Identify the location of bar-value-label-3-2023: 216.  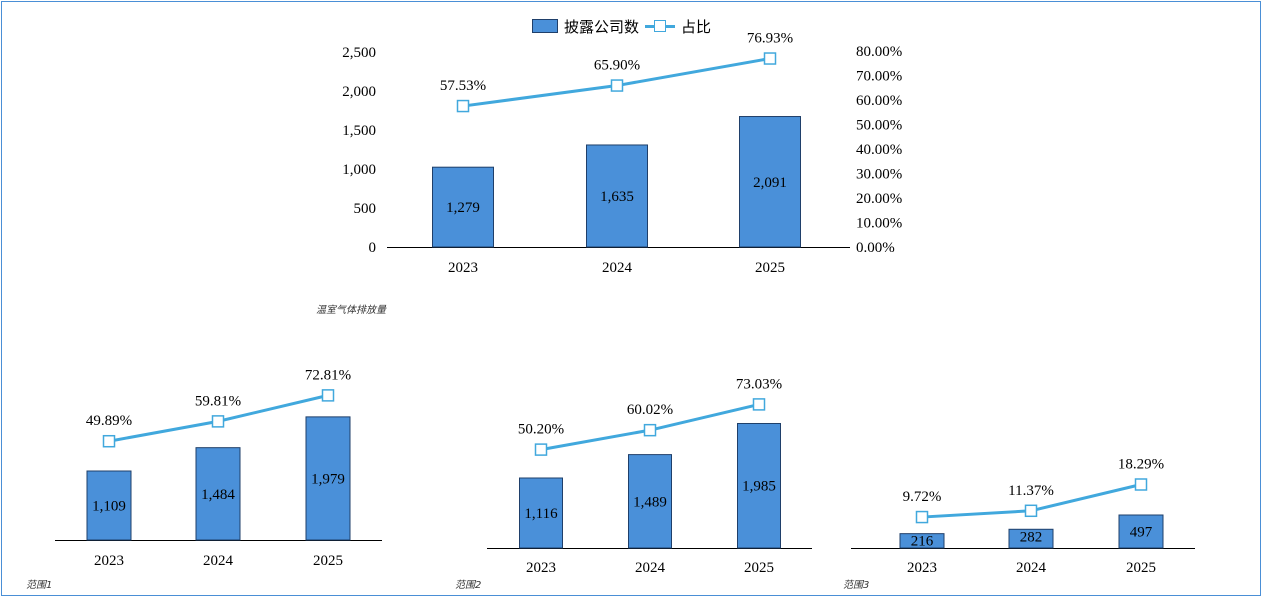
(922, 542).